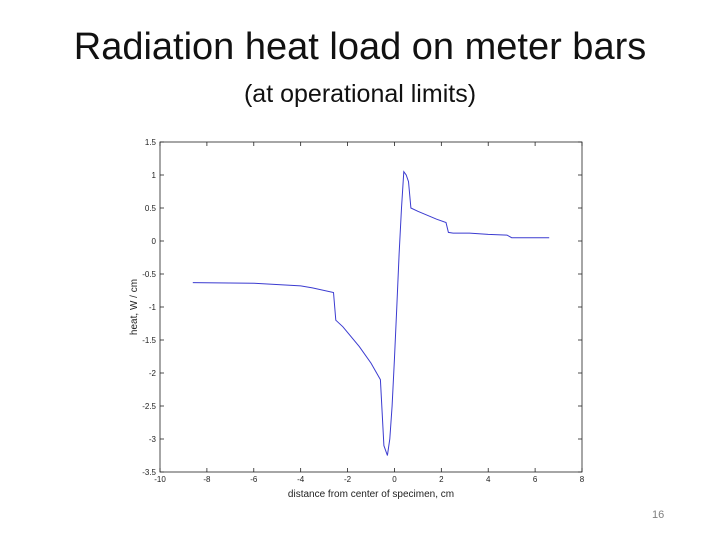 This screenshot has width=720, height=540. Describe the element at coordinates (153, 307) in the screenshot. I see `y-tick-label: -1` at that location.